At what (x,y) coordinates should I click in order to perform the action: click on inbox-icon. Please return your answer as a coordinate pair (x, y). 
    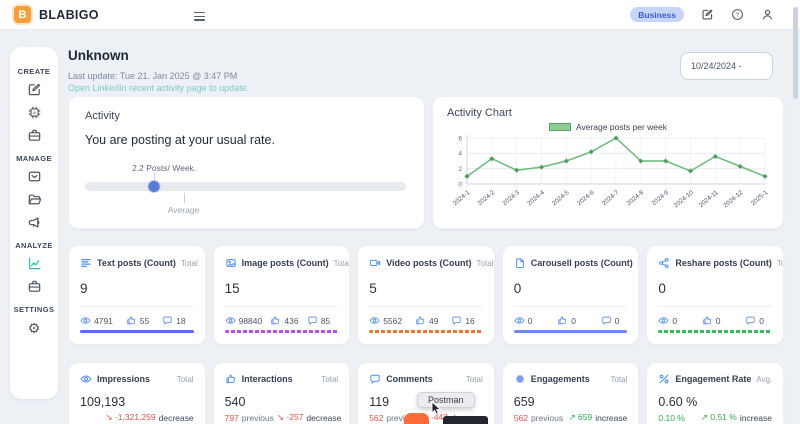
    Looking at the image, I should click on (34, 176).